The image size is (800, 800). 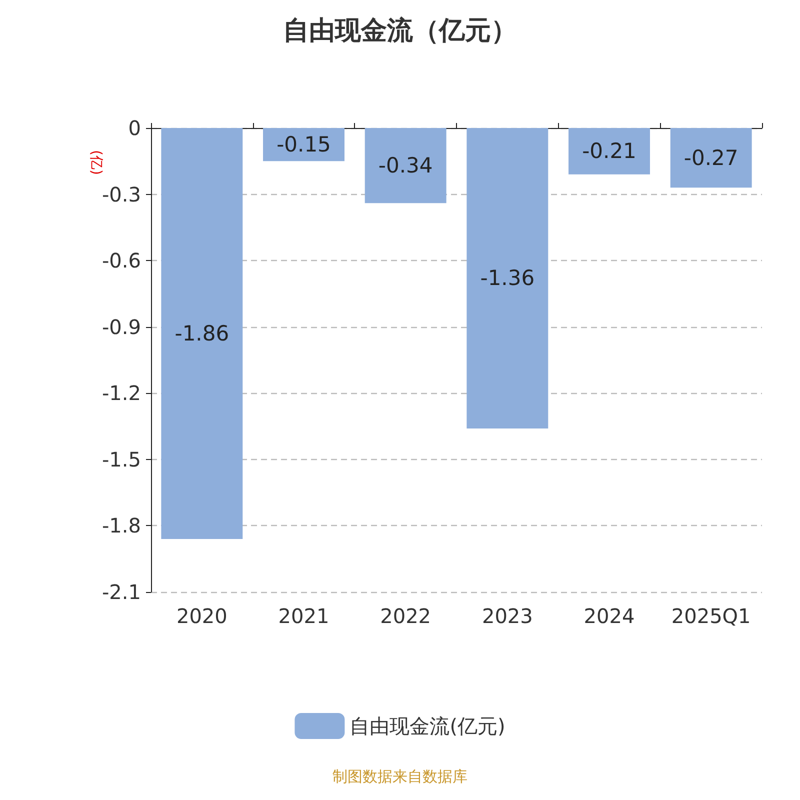 What do you see at coordinates (121, 459) in the screenshot?
I see `y-tick-label: -1.5` at bounding box center [121, 459].